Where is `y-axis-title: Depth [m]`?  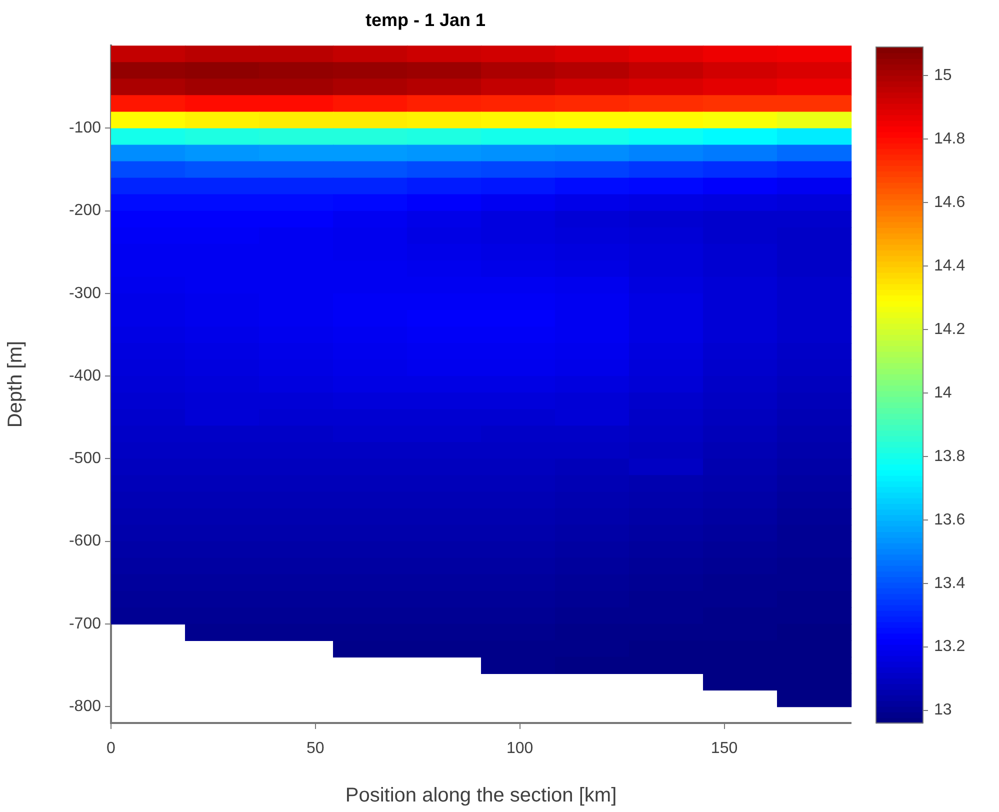
y-axis-title: Depth [m] is located at coordinates (15, 384).